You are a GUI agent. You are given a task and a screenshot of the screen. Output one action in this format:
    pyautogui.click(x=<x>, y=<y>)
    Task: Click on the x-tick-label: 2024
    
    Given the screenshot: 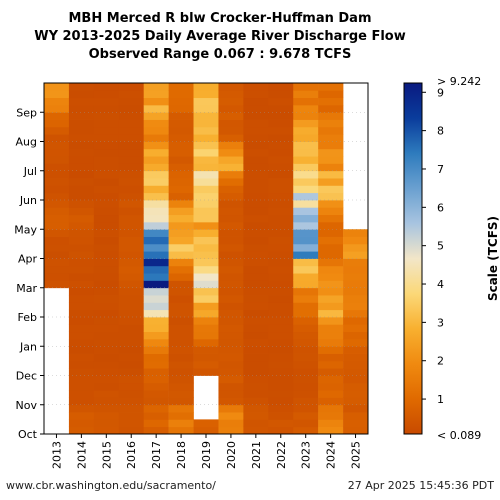 What is the action you would take?
    pyautogui.click(x=331, y=455)
    